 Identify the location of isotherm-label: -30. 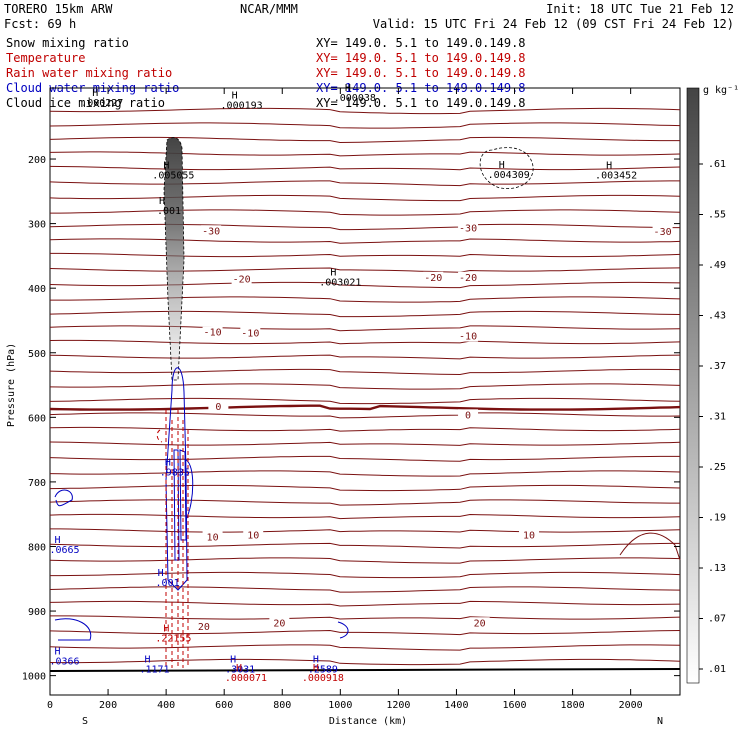
(663, 232).